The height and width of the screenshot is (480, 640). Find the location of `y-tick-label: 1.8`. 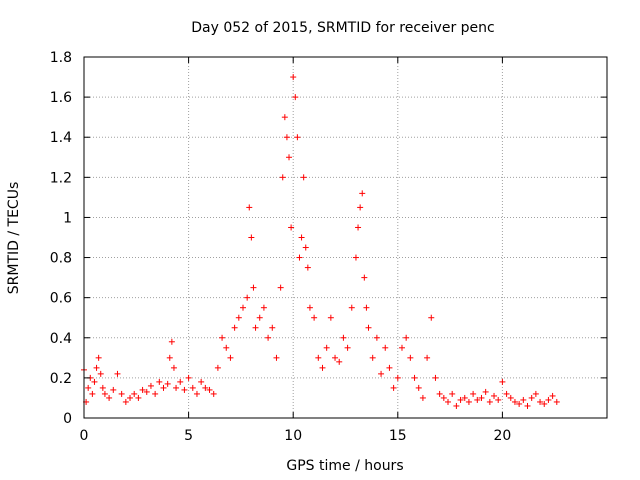

y-tick-label: 1.8 is located at coordinates (61, 58).